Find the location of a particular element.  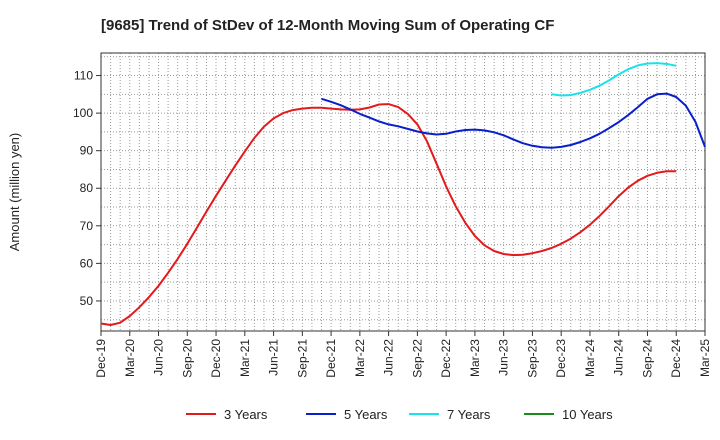

x-tick-label: Mar-25 is located at coordinates (705, 358).